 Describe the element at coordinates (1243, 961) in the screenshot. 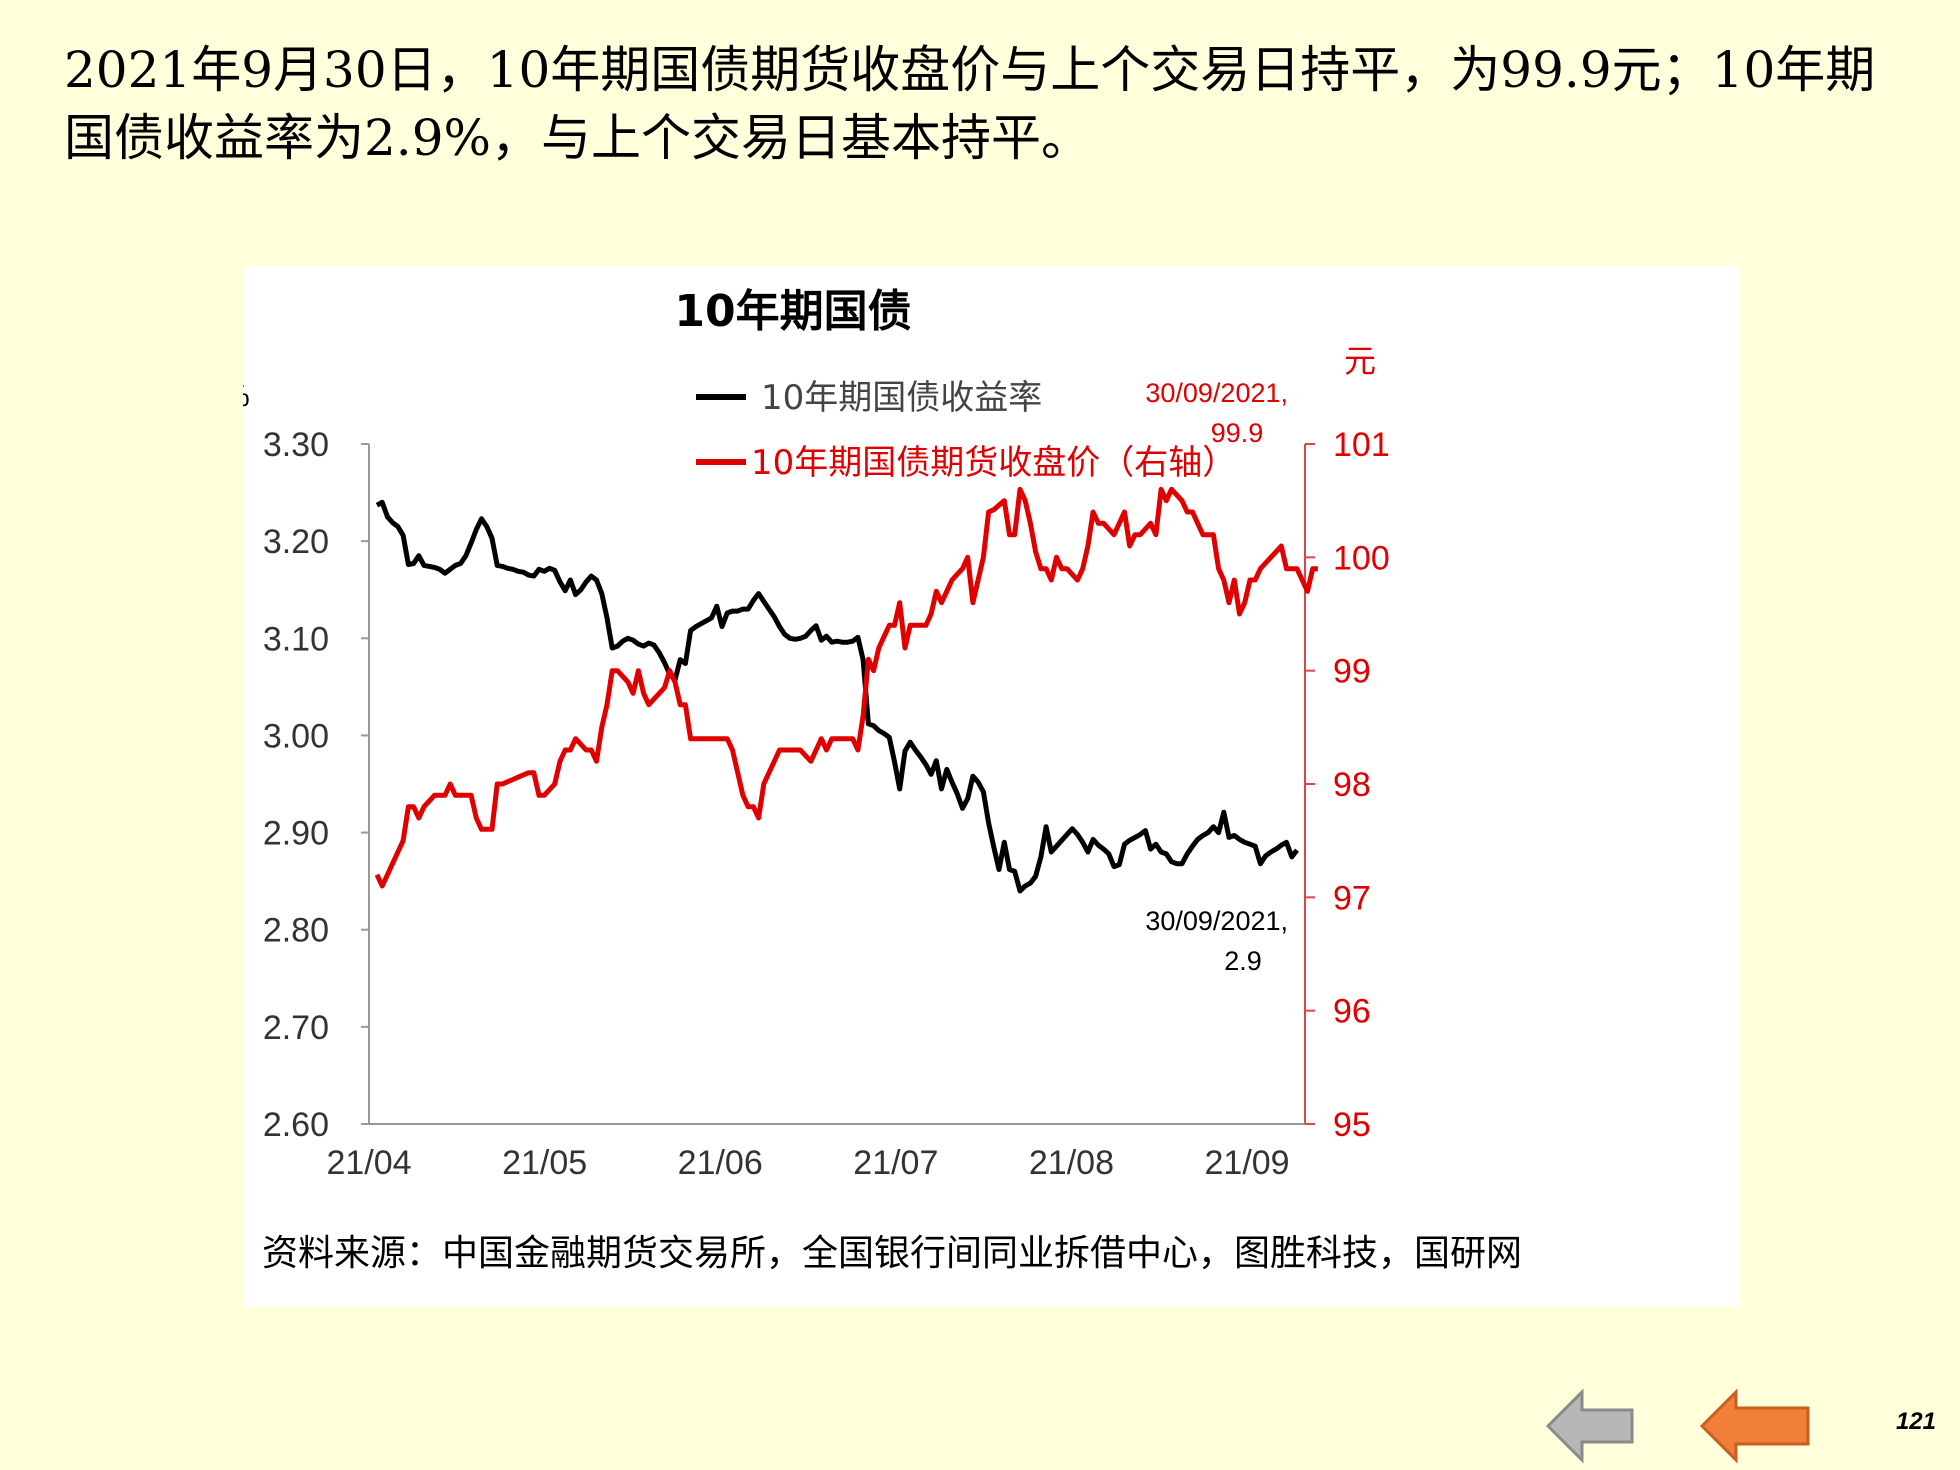

I see `yield-annotation-value: 2.9` at that location.